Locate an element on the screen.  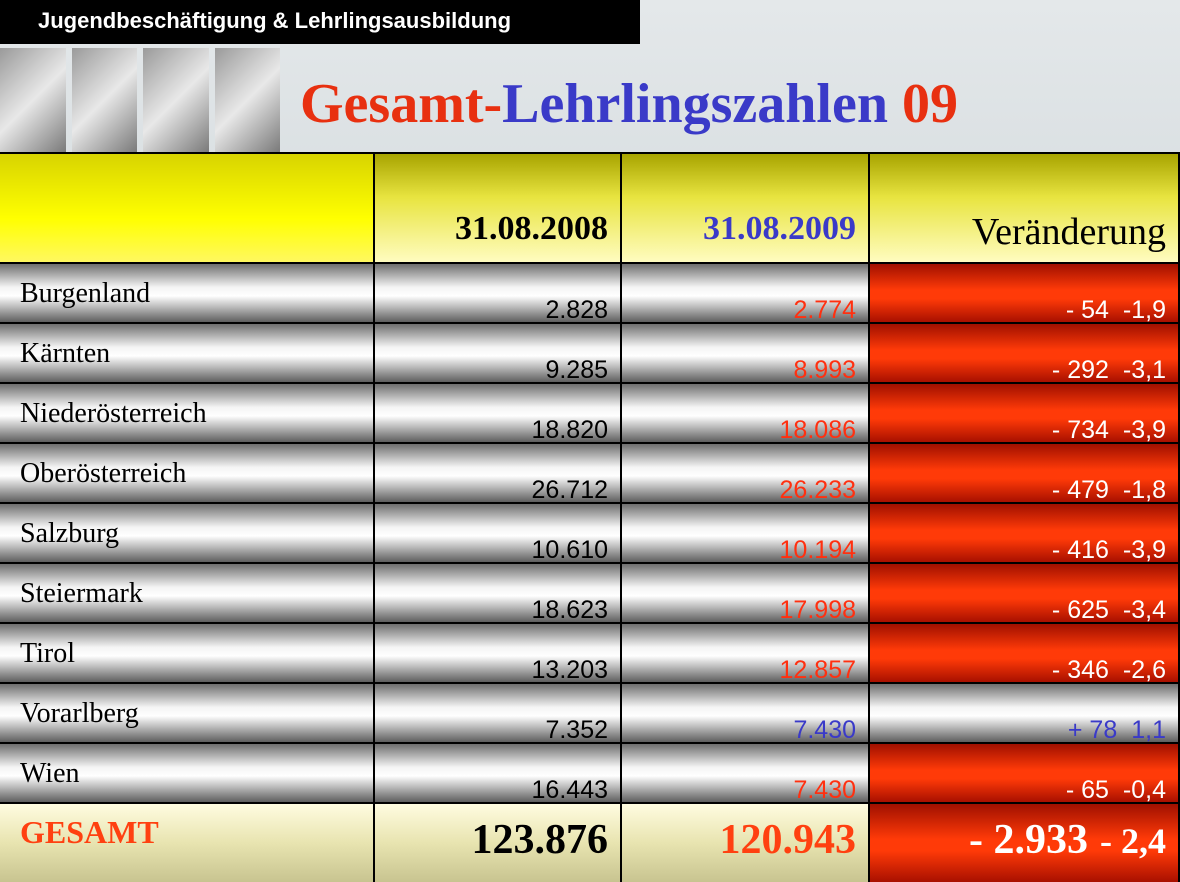
change-cell: + 78 1,1 is located at coordinates (1025, 714).